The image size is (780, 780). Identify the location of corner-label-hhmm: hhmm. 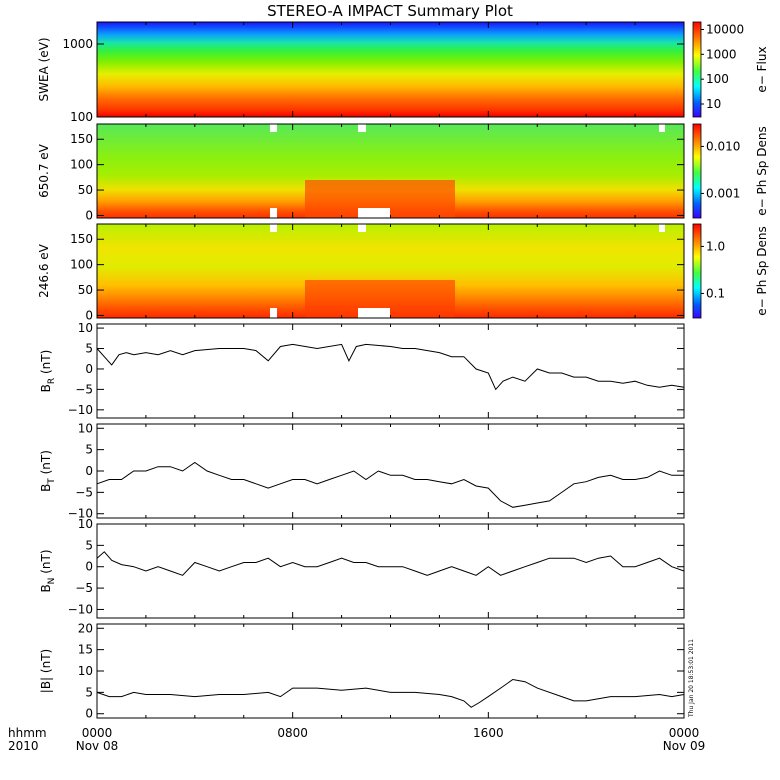
(27, 733).